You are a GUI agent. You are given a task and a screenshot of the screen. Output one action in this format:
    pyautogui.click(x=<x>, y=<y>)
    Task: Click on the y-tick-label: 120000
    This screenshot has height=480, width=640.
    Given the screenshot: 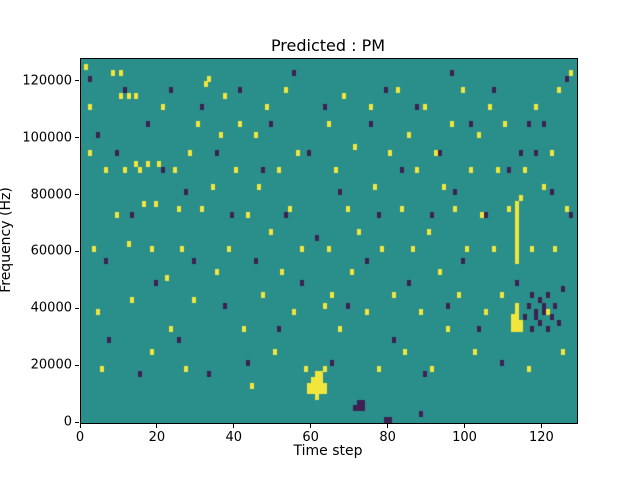 What is the action you would take?
    pyautogui.click(x=47, y=81)
    